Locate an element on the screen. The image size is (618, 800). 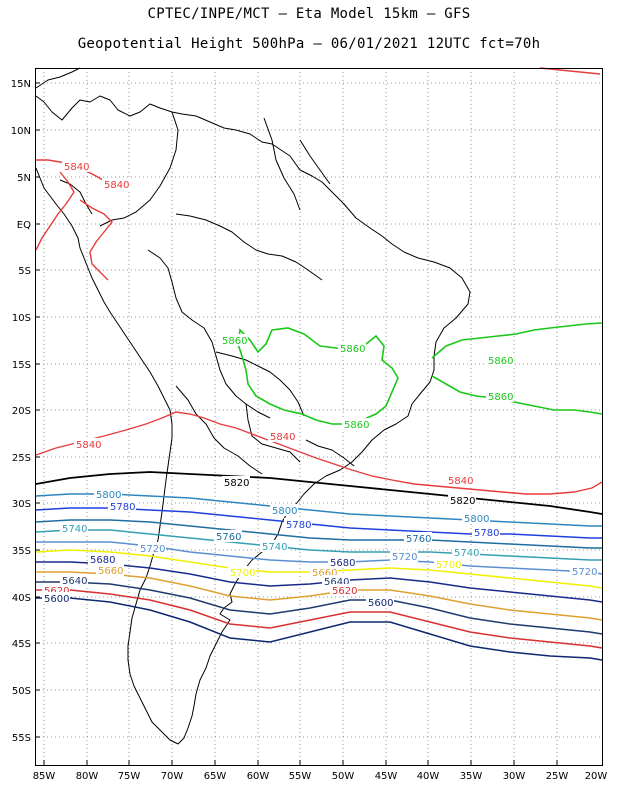
lon-ticks is located at coordinates (300, 762).